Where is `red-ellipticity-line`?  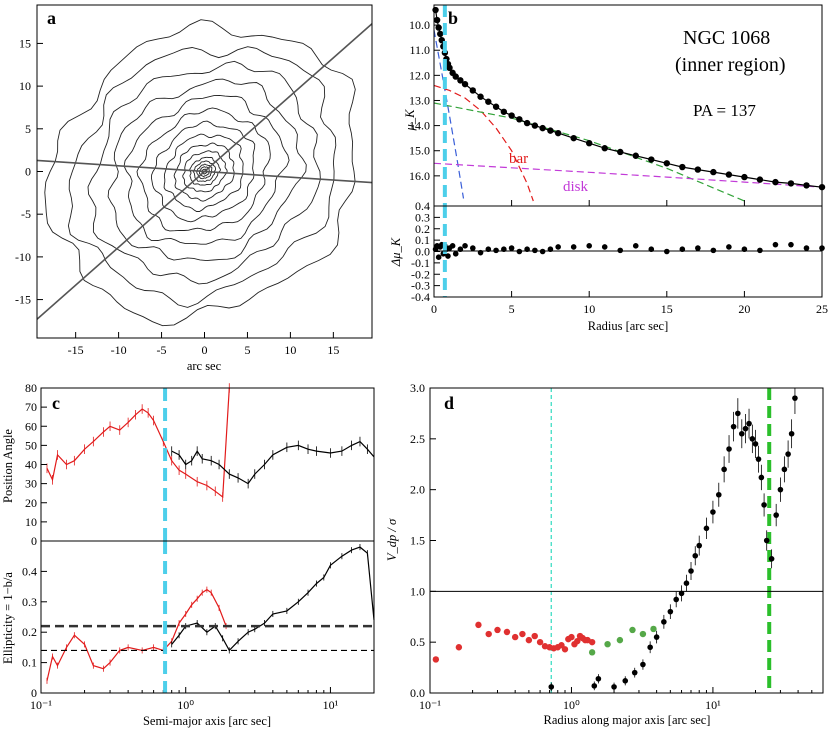
red-ellipticity-line is located at coordinates (136, 634).